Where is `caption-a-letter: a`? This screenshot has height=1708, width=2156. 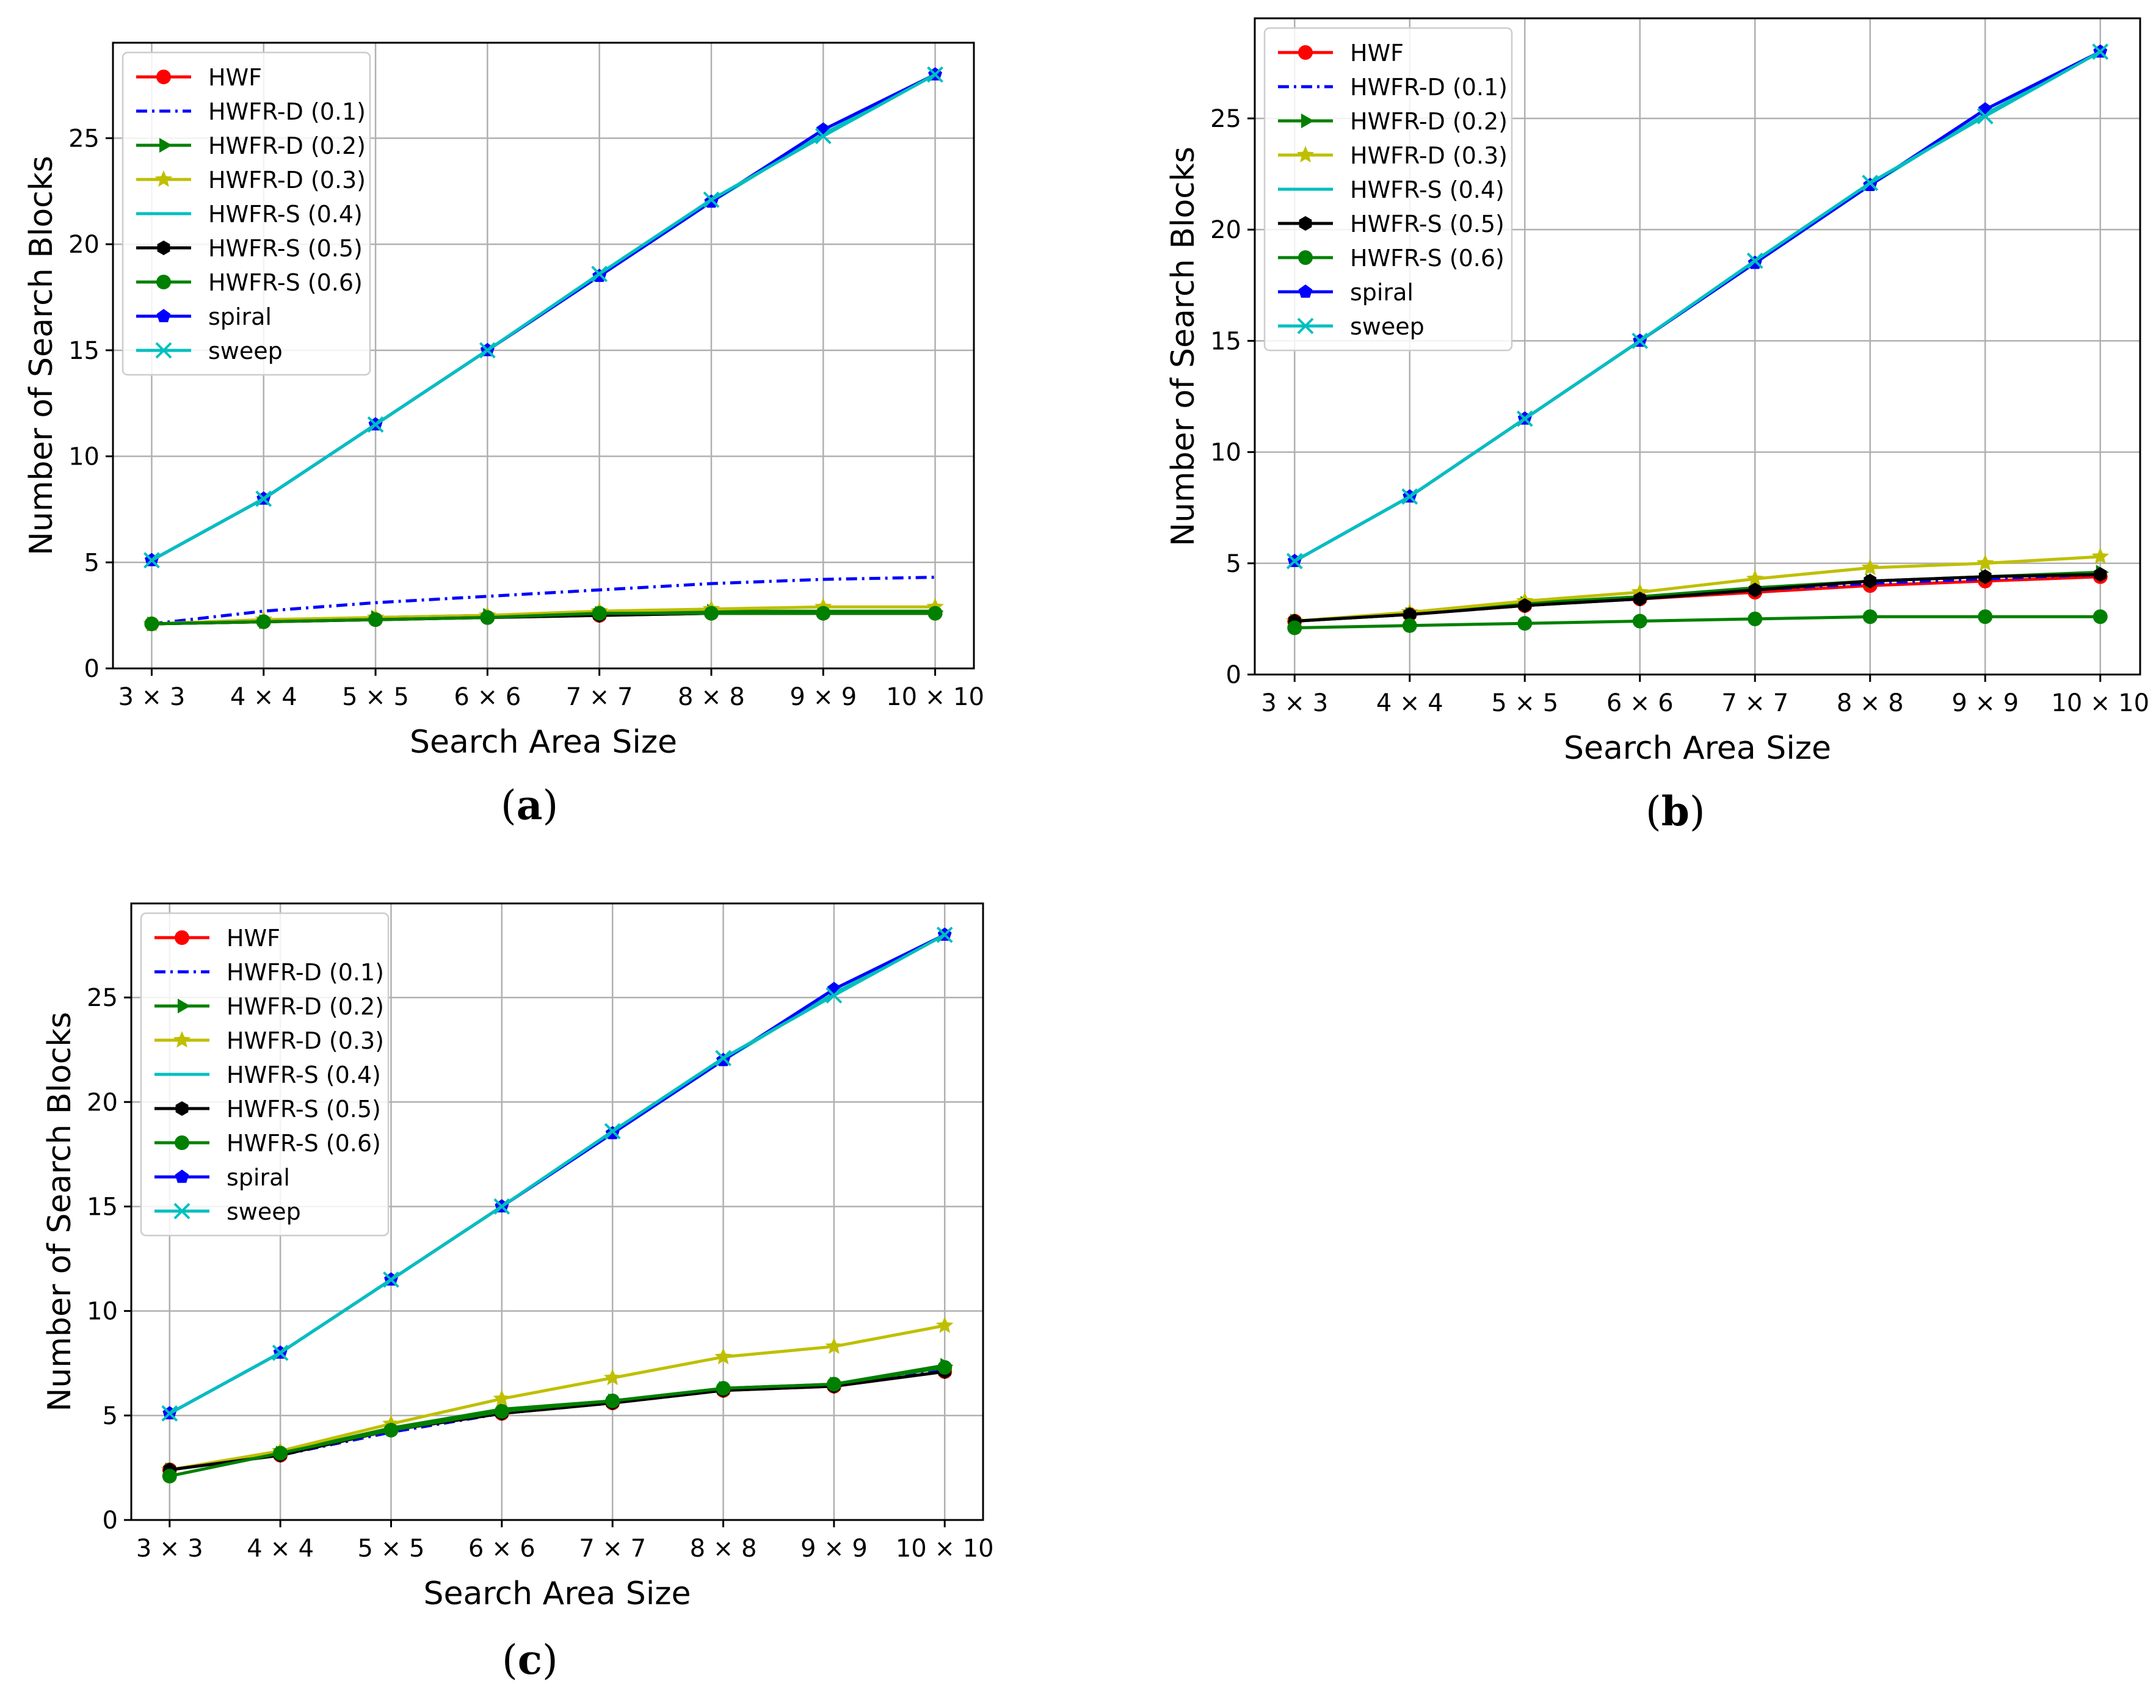
caption-a-letter: a is located at coordinates (529, 805).